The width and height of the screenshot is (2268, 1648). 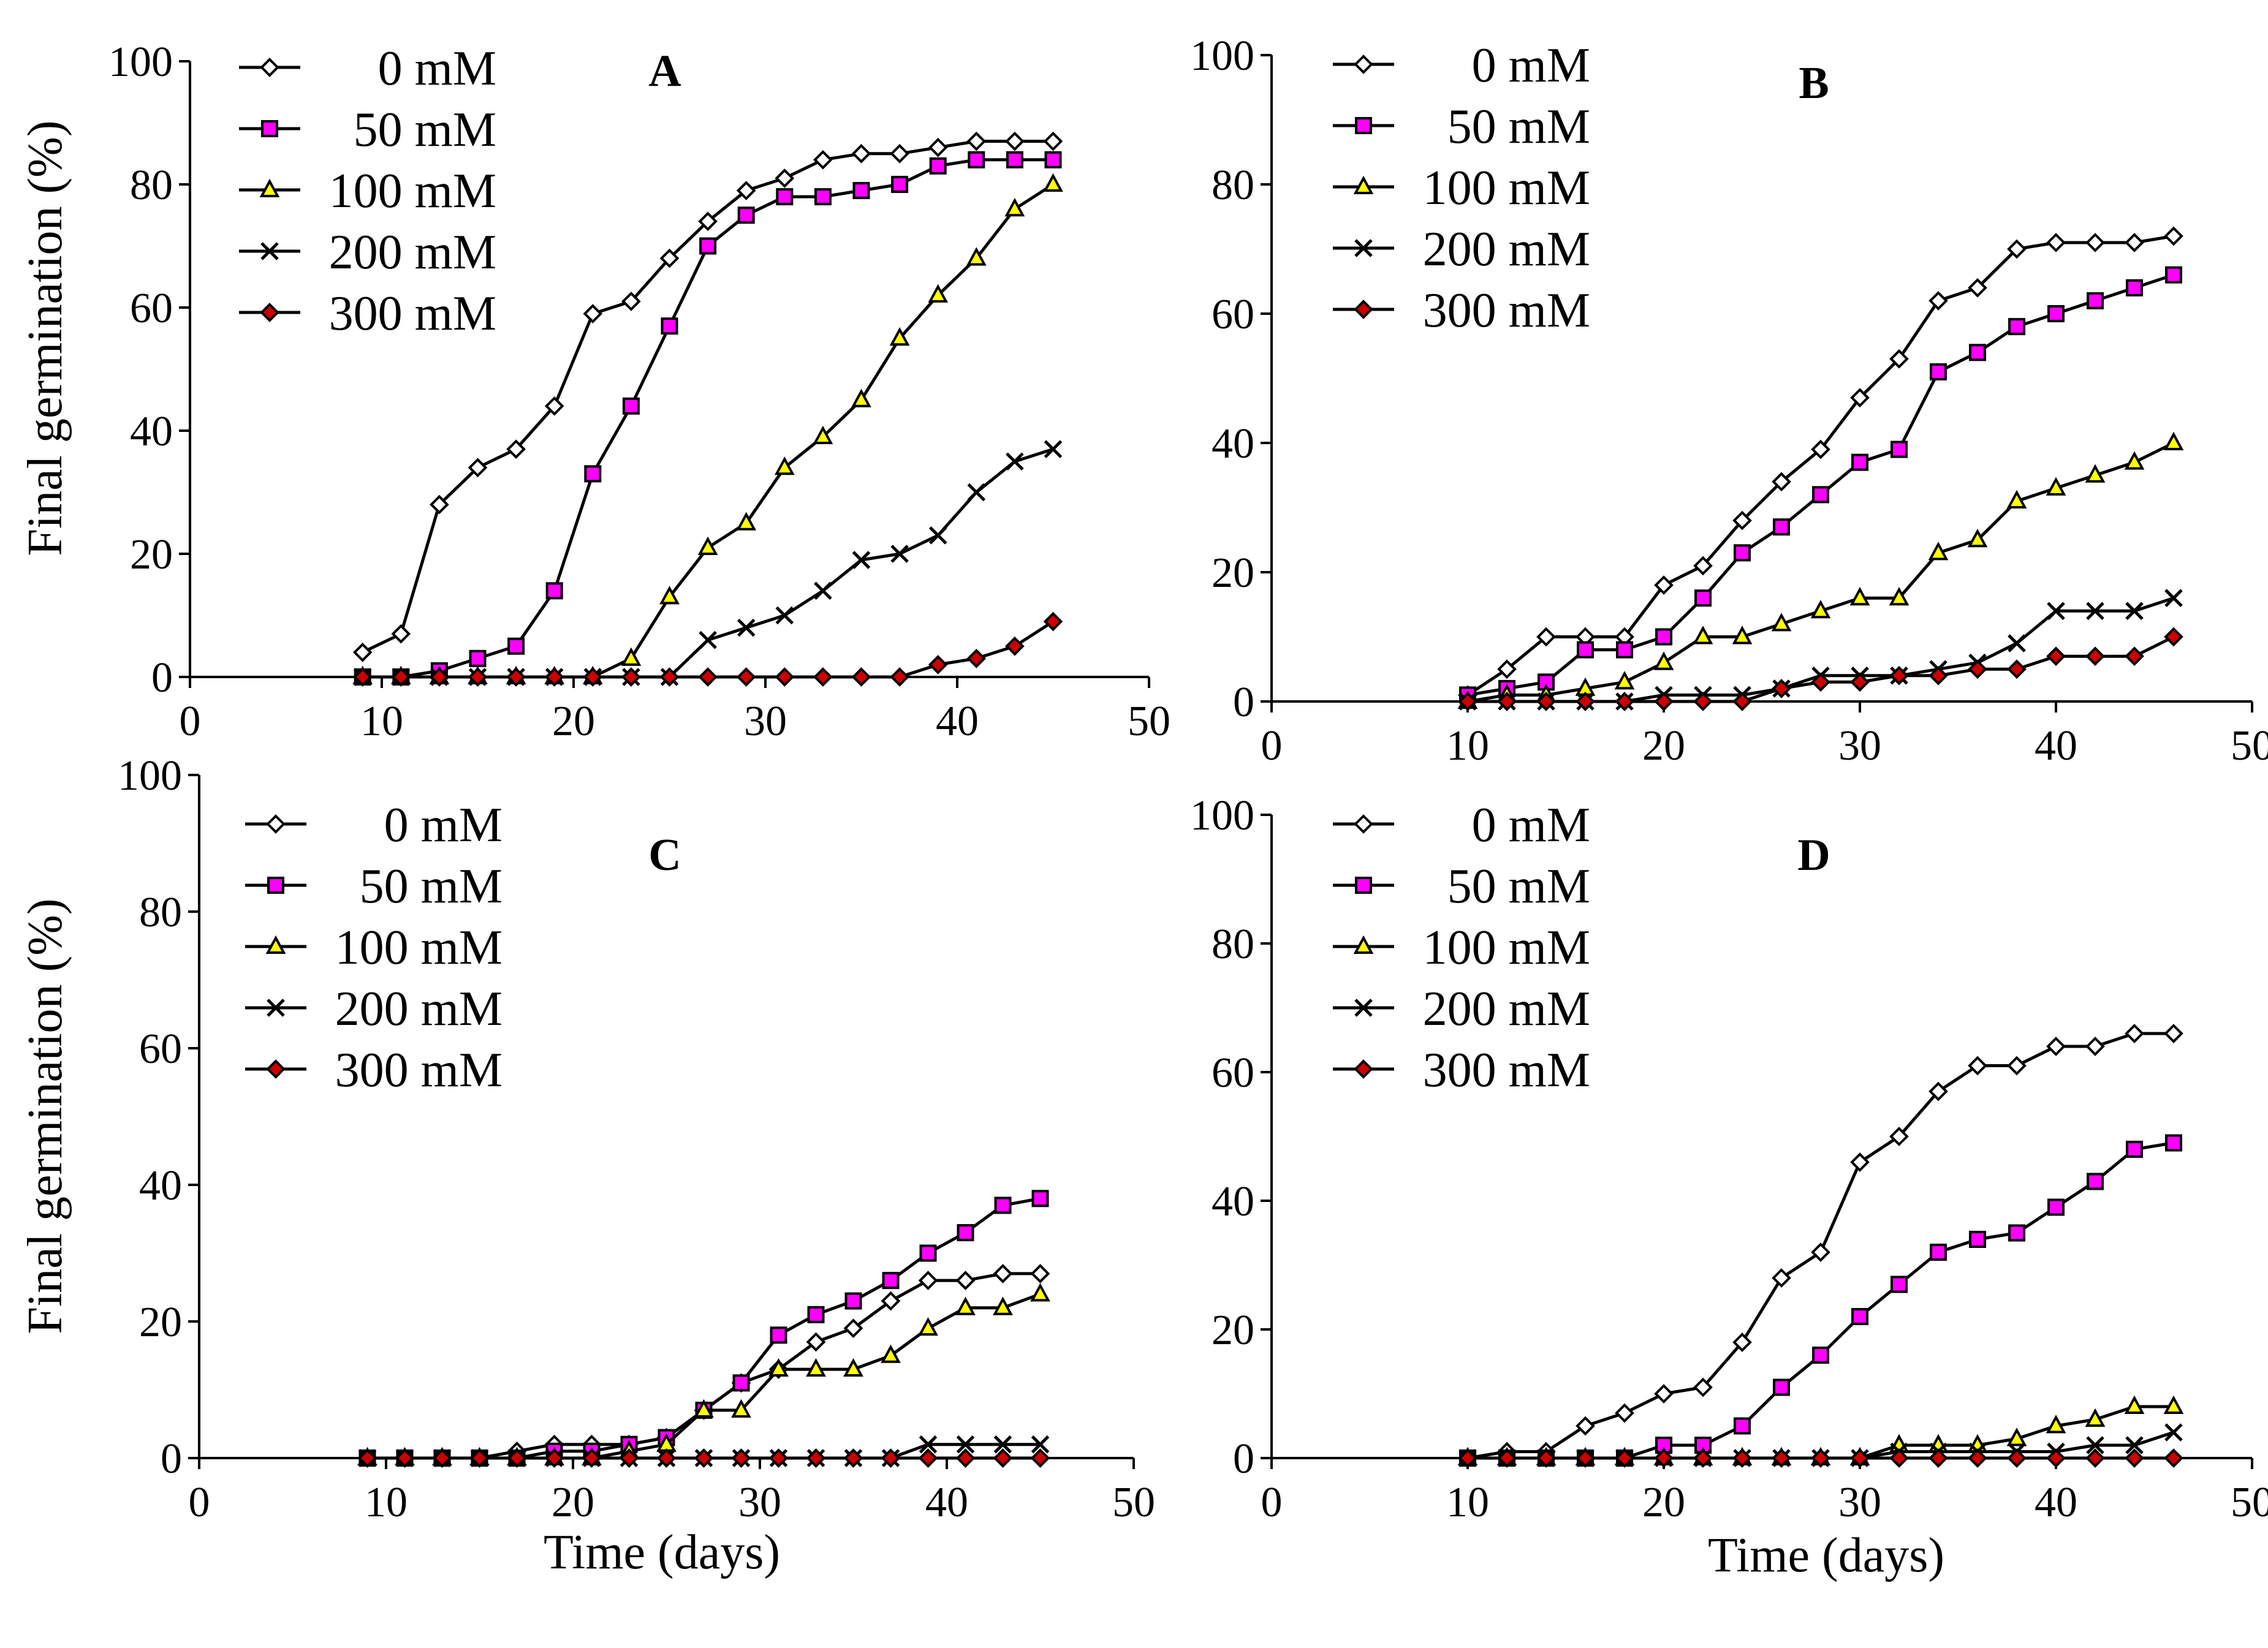 I want to click on panel-b-y-tick-label: 40, so click(x=1233, y=443).